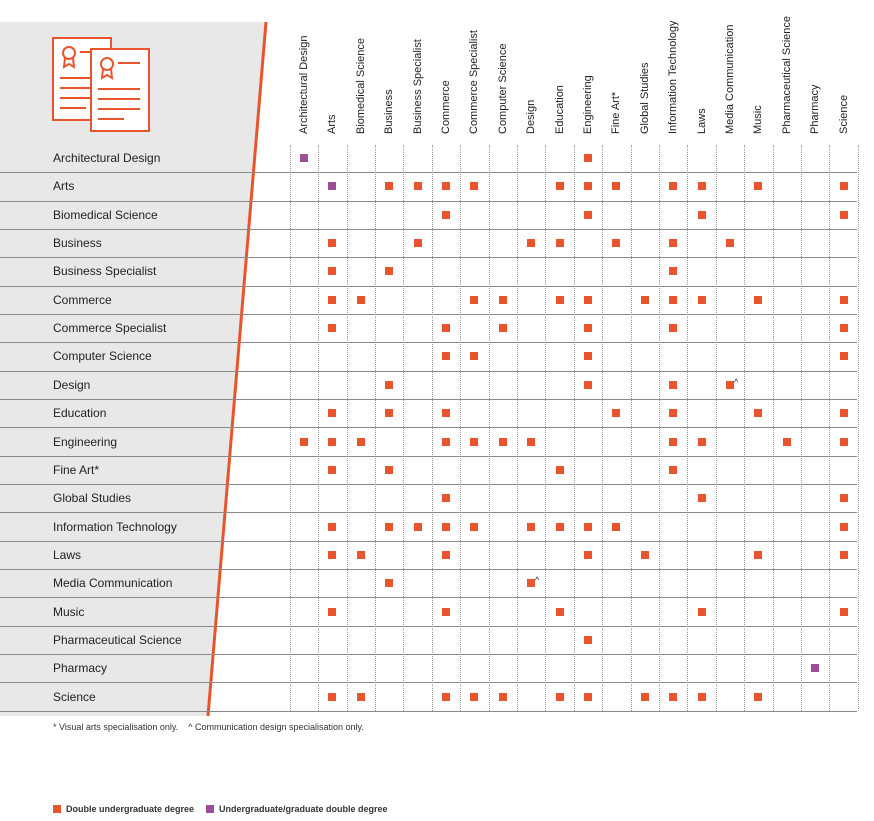 This screenshot has width=874, height=821. Describe the element at coordinates (446, 107) in the screenshot. I see `column-header: Commerce` at that location.